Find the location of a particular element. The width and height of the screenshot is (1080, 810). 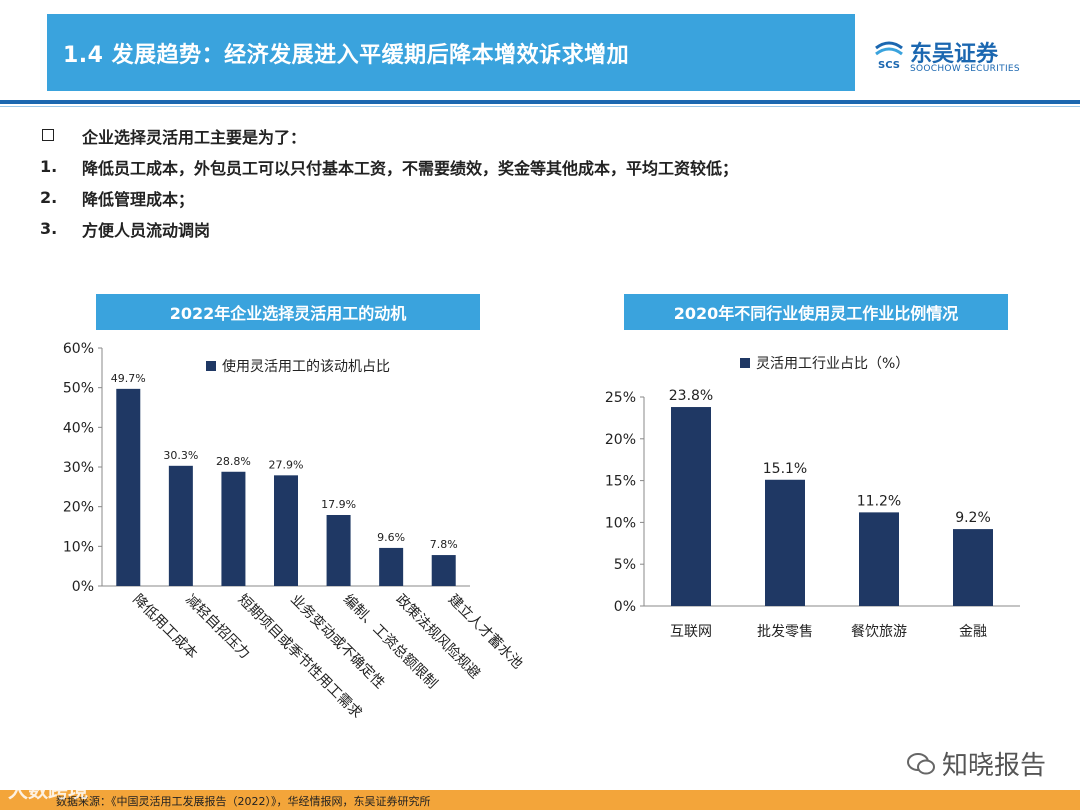

legend-label: 灵活用工行业占比（%） is located at coordinates (832, 364).